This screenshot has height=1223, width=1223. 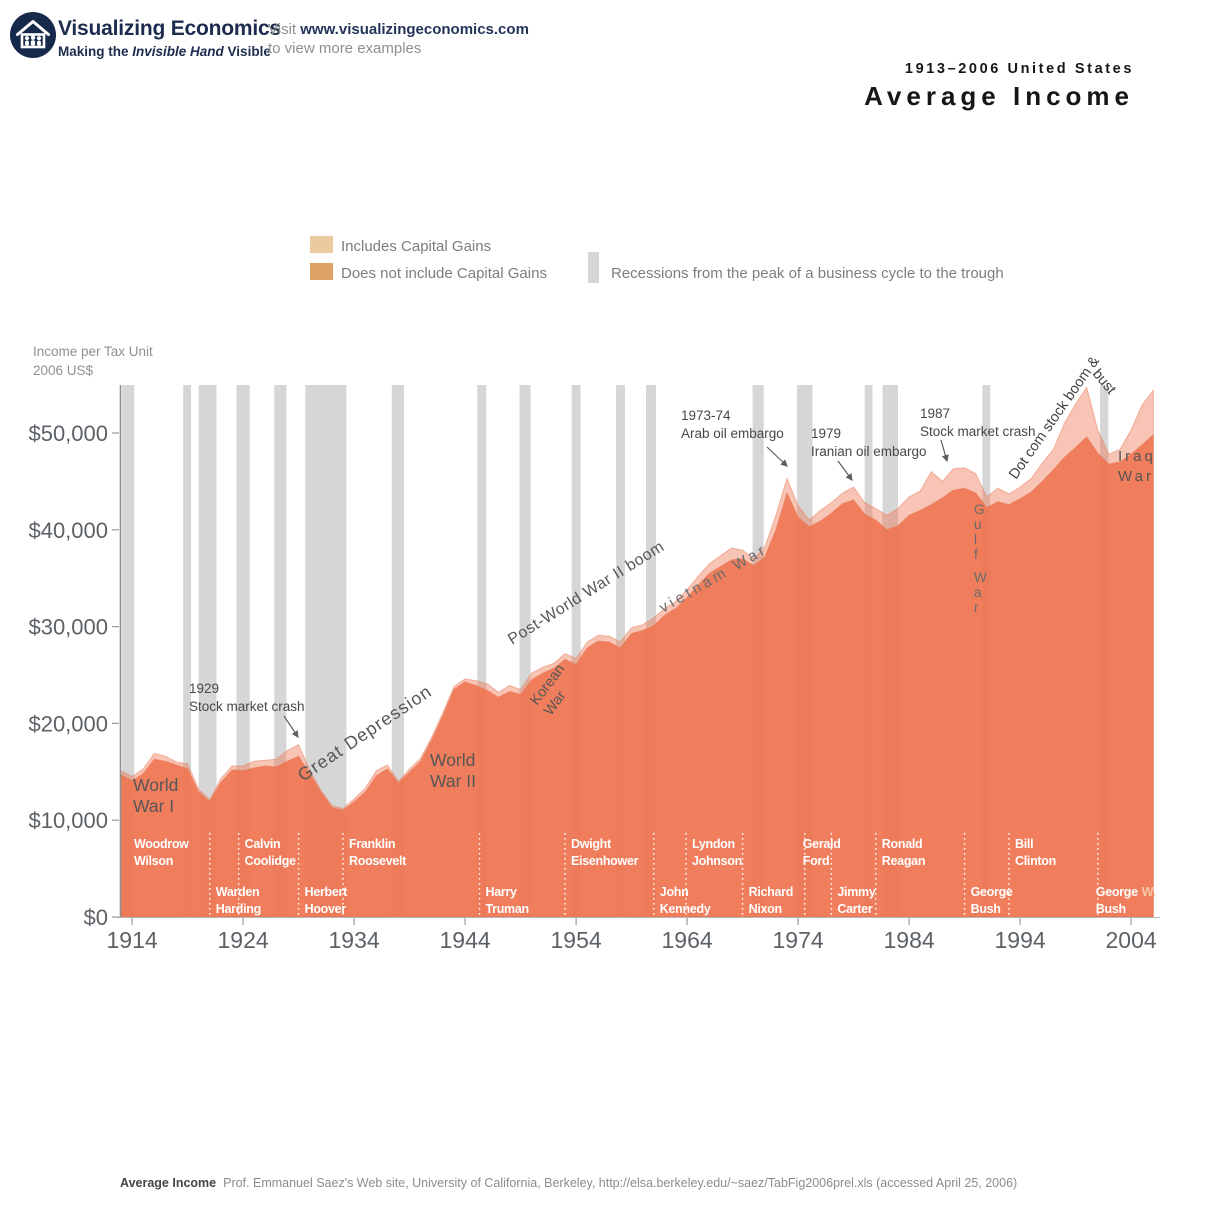 I want to click on president-label: Bill Clinton, so click(x=1035, y=852).